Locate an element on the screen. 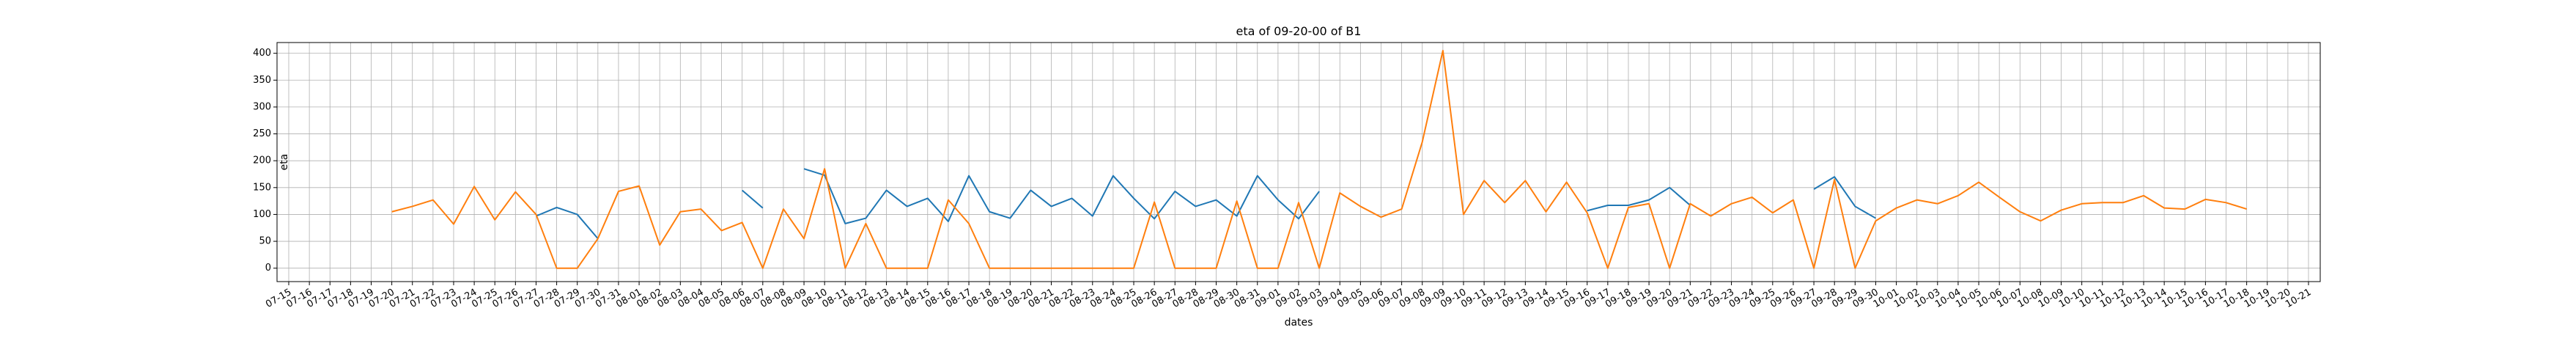  y-tick-label: 300 is located at coordinates (262, 106).